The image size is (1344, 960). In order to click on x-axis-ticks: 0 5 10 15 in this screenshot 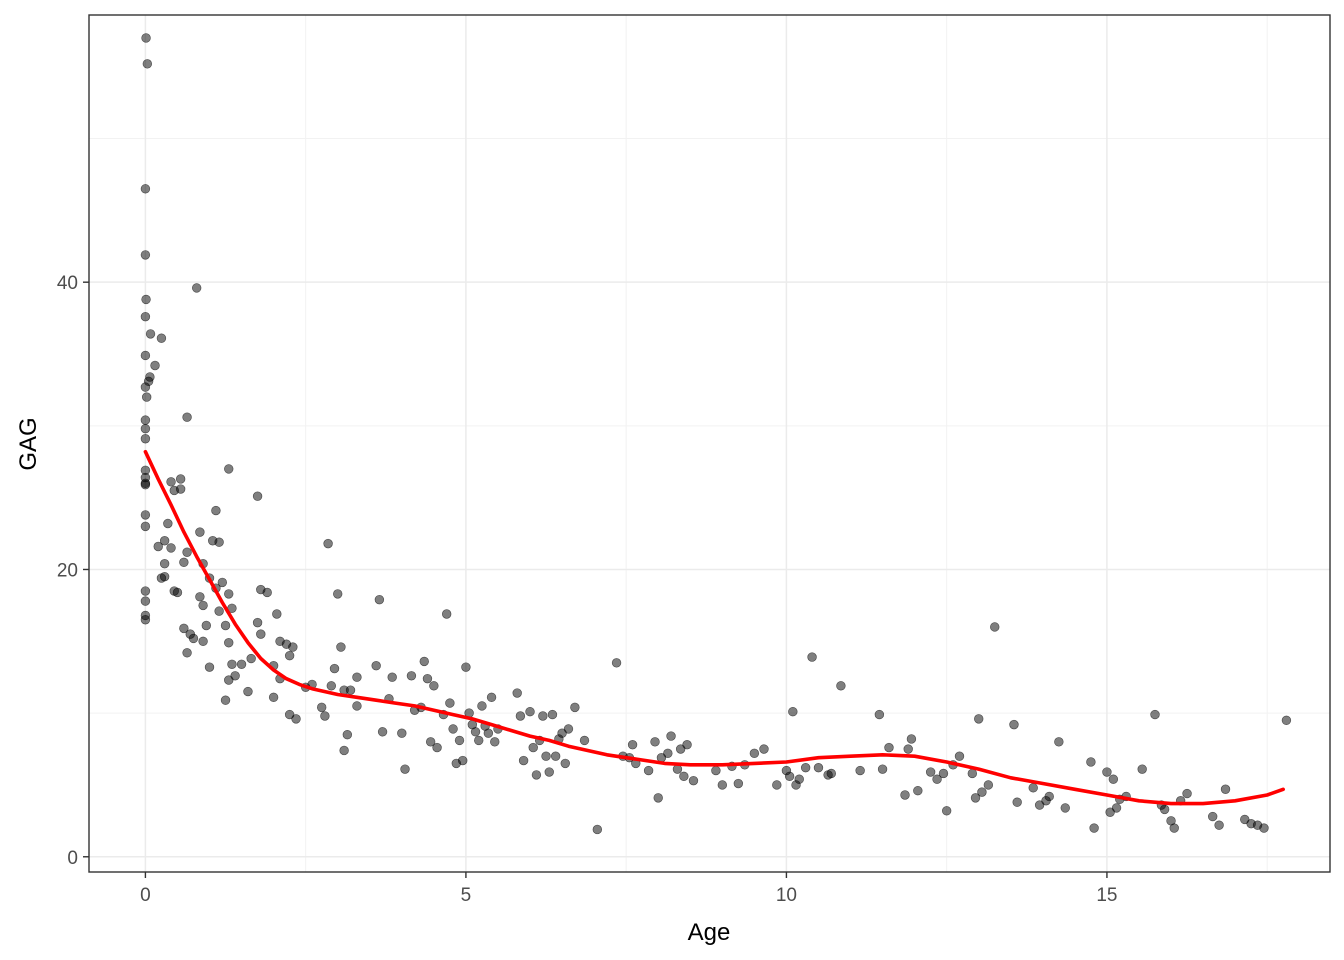, I will do `click(628, 889)`.